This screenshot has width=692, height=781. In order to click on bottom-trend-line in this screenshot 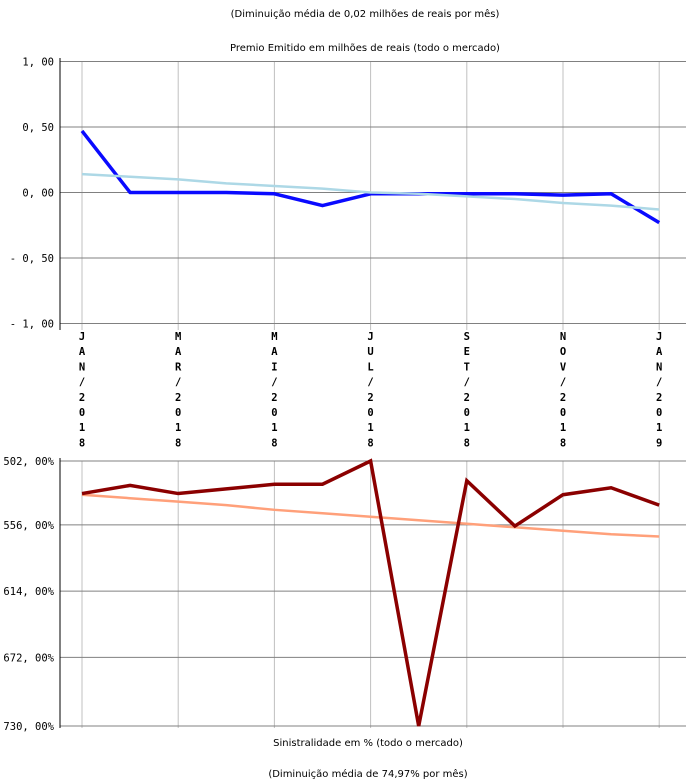, I will do `click(370, 515)`.